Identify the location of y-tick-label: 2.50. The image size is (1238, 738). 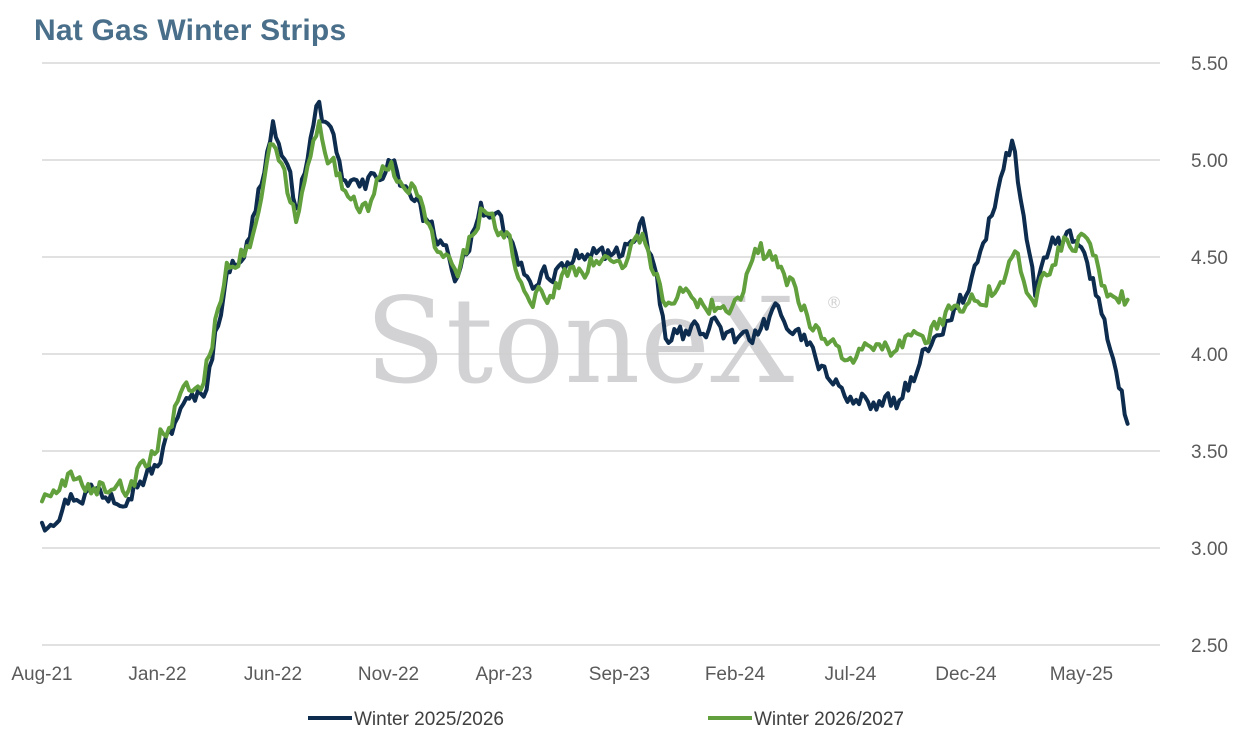
(1209, 646).